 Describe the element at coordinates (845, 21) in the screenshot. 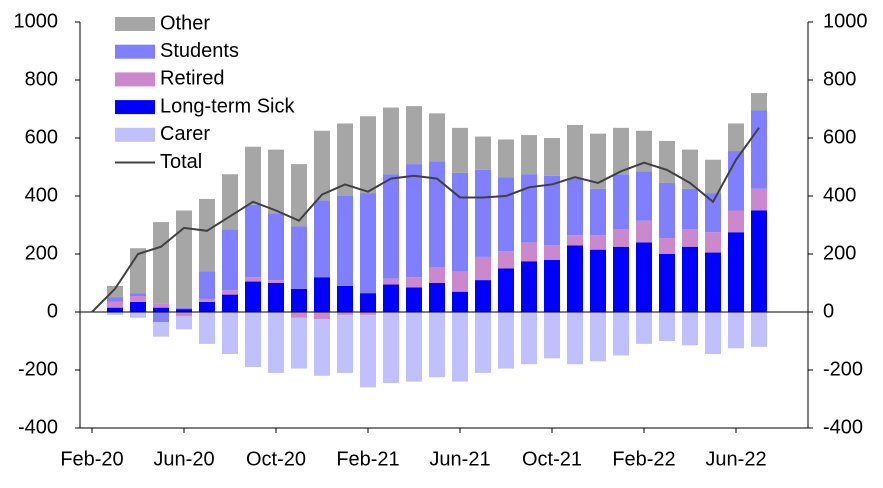

I see `y2-tick-label: 1000` at that location.